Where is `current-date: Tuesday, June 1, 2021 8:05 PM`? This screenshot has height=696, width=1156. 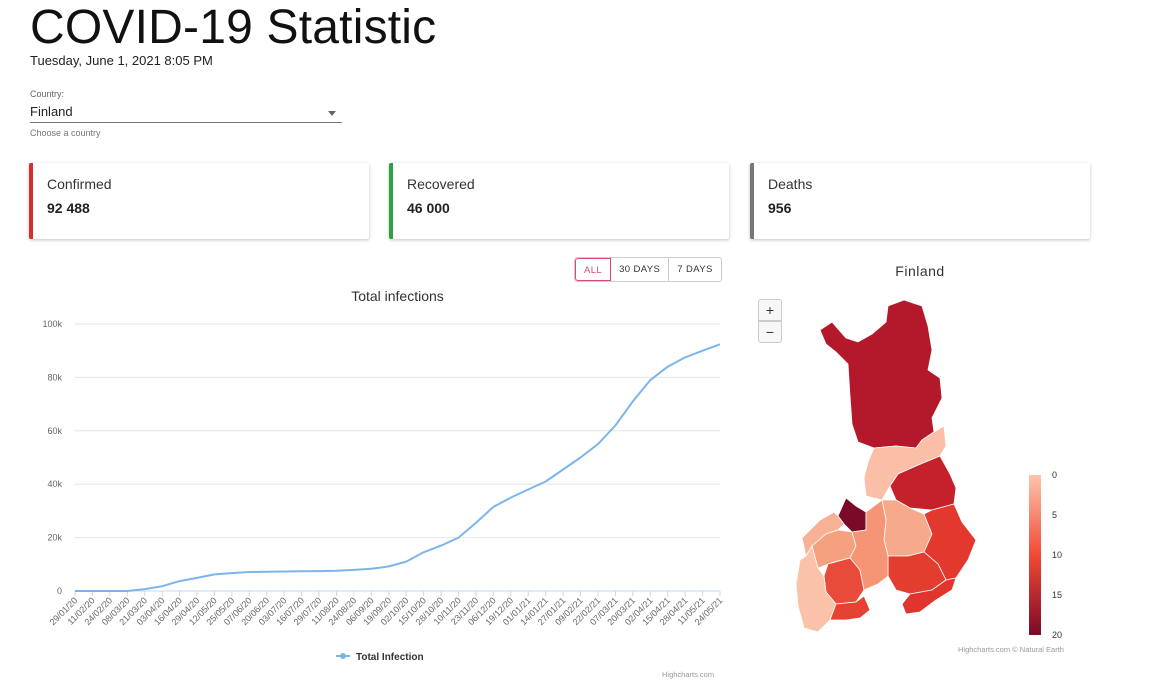 current-date: Tuesday, June 1, 2021 8:05 PM is located at coordinates (121, 60).